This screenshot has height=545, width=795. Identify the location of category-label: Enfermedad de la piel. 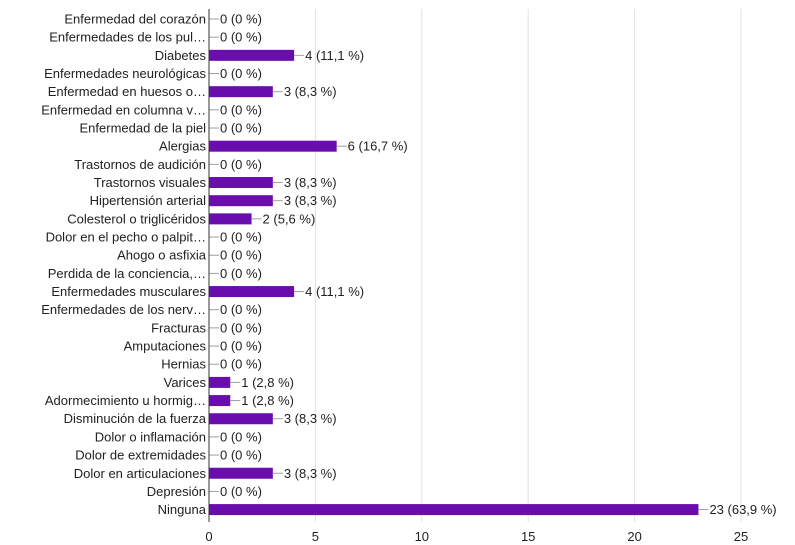
(143, 128).